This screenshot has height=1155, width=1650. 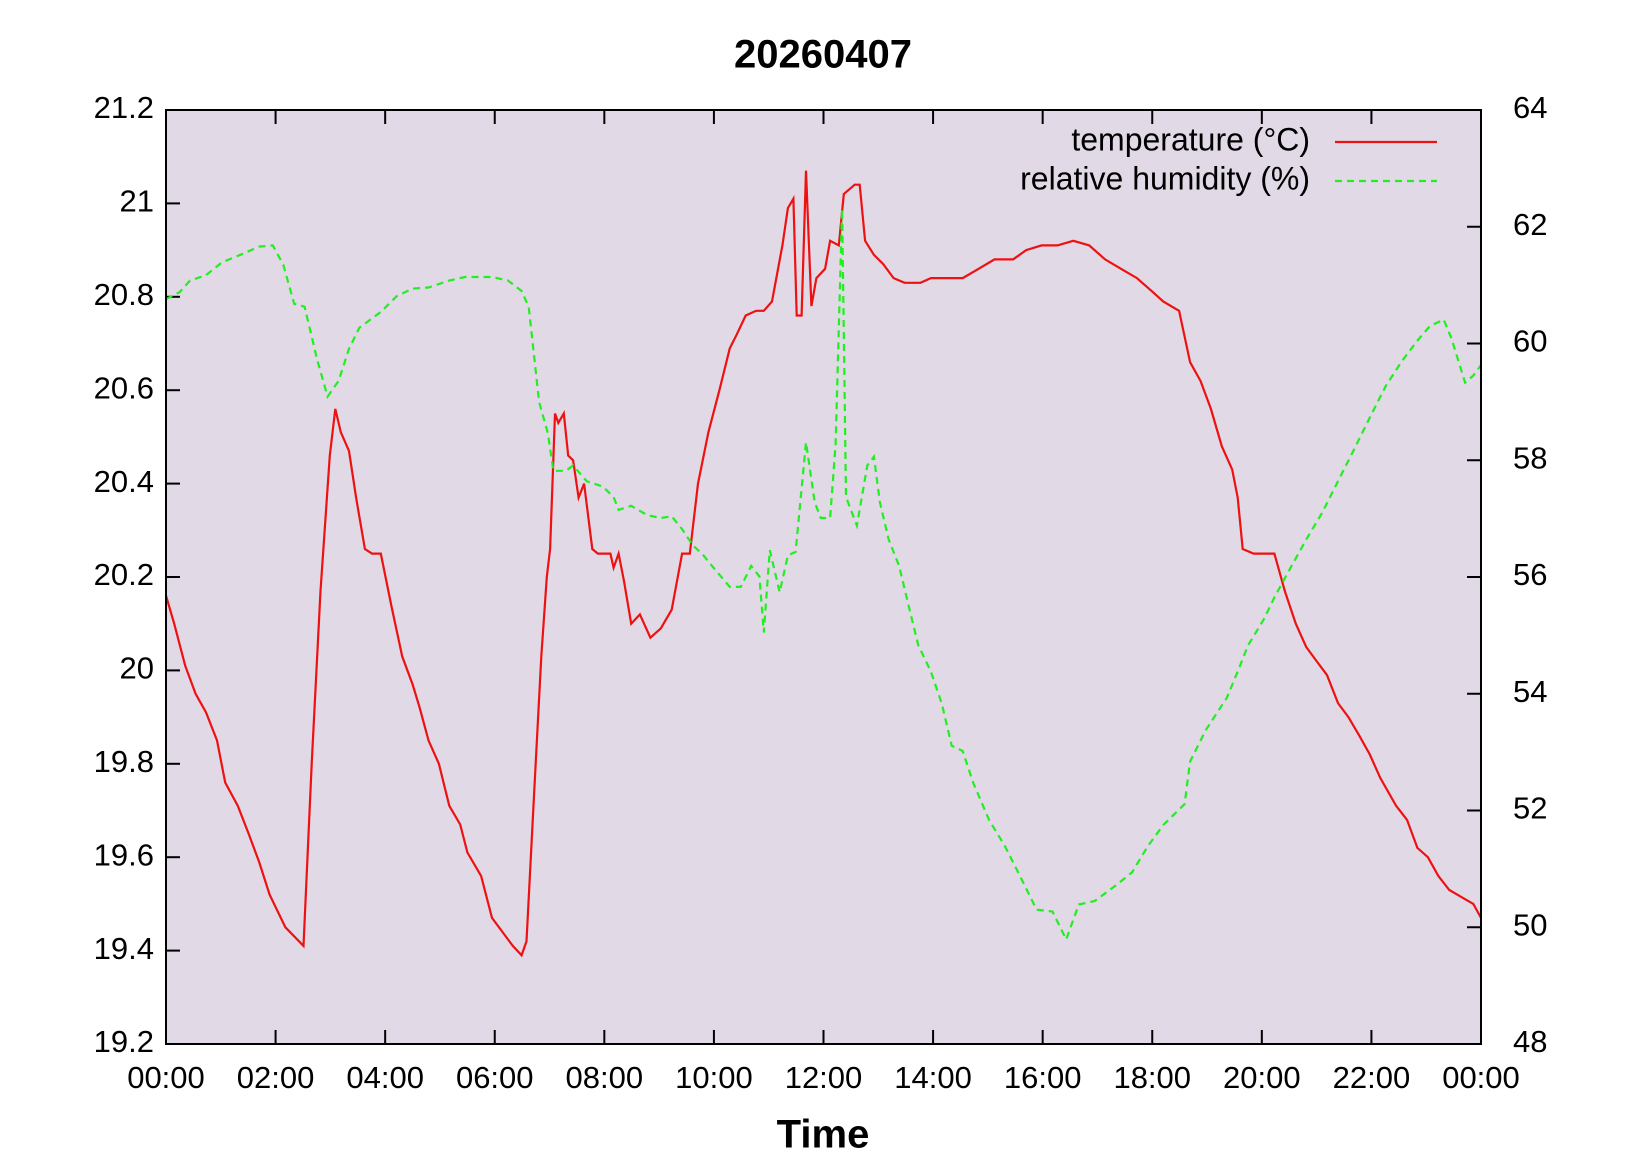 I want to click on y2-tick-label: 50, so click(x=1530, y=924).